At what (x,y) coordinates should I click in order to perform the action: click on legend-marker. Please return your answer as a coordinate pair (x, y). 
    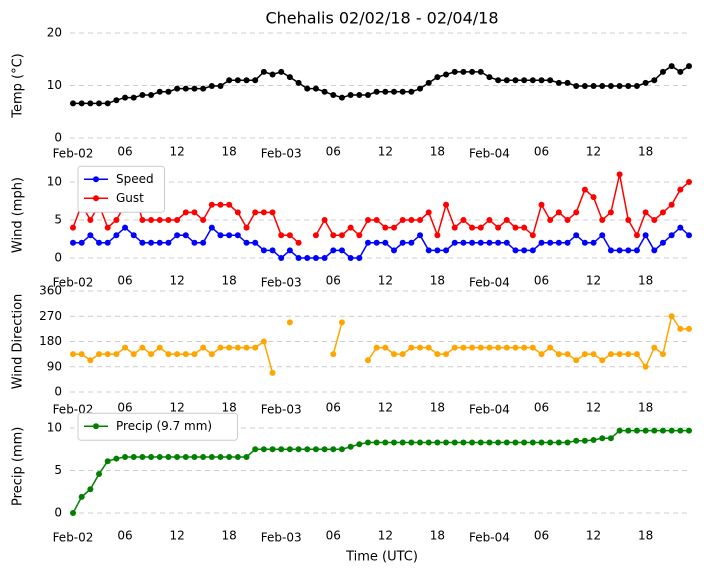
    Looking at the image, I should click on (96, 426).